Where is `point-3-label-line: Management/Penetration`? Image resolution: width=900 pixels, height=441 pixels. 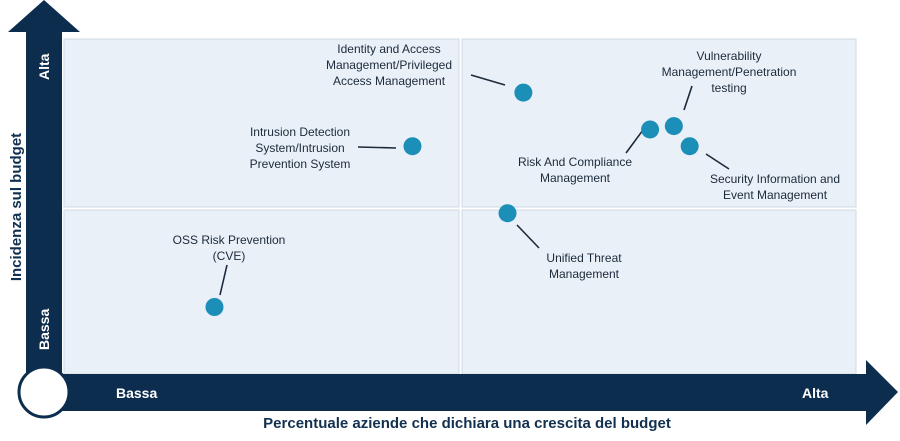
point-3-label-line: Management/Penetration is located at coordinates (729, 72).